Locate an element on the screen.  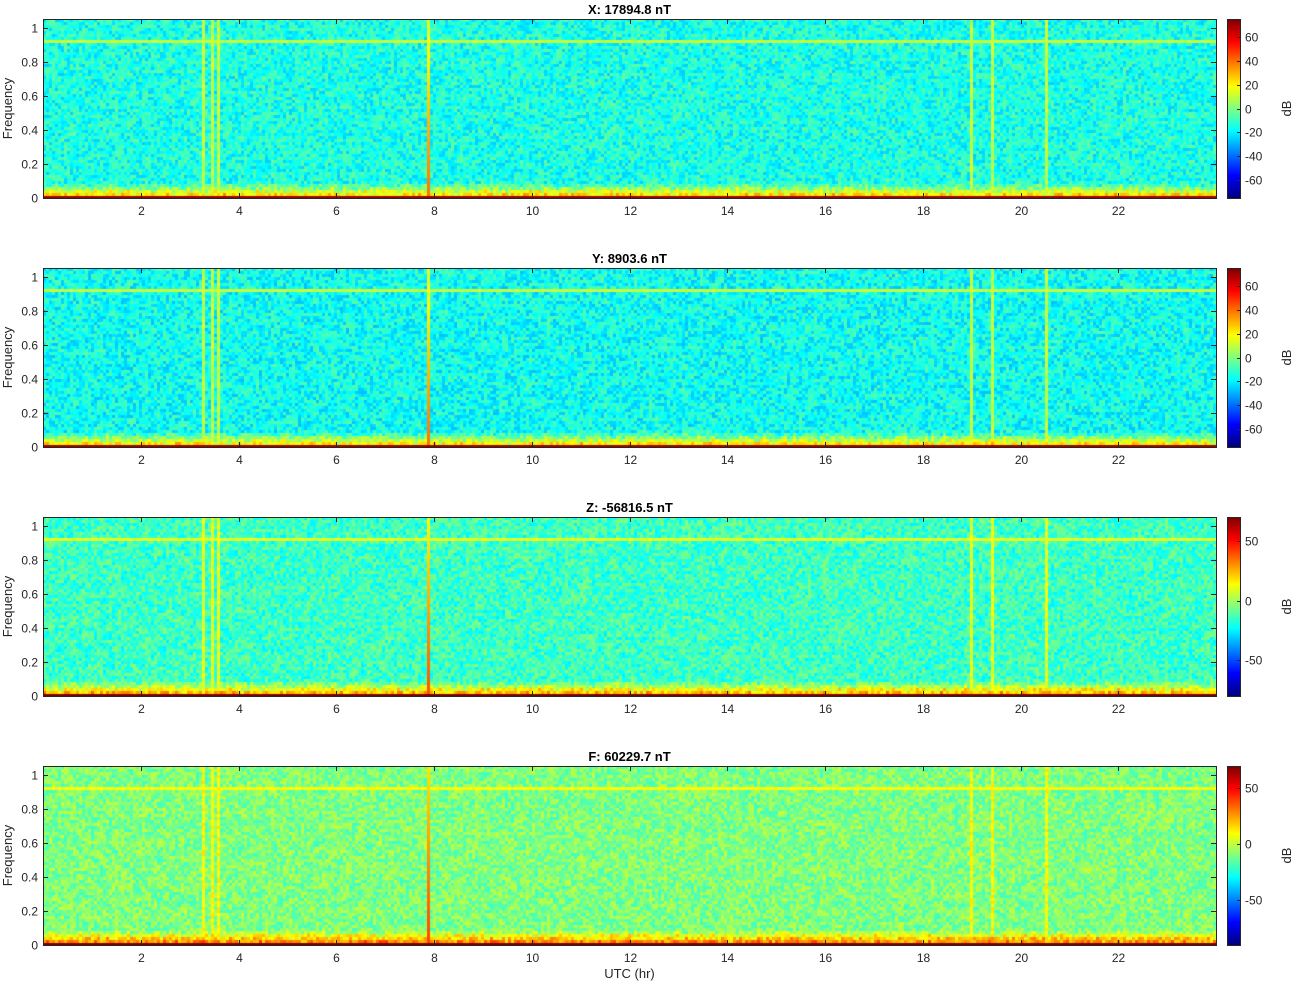
colorbar-tick-label: 20 is located at coordinates (1252, 86).